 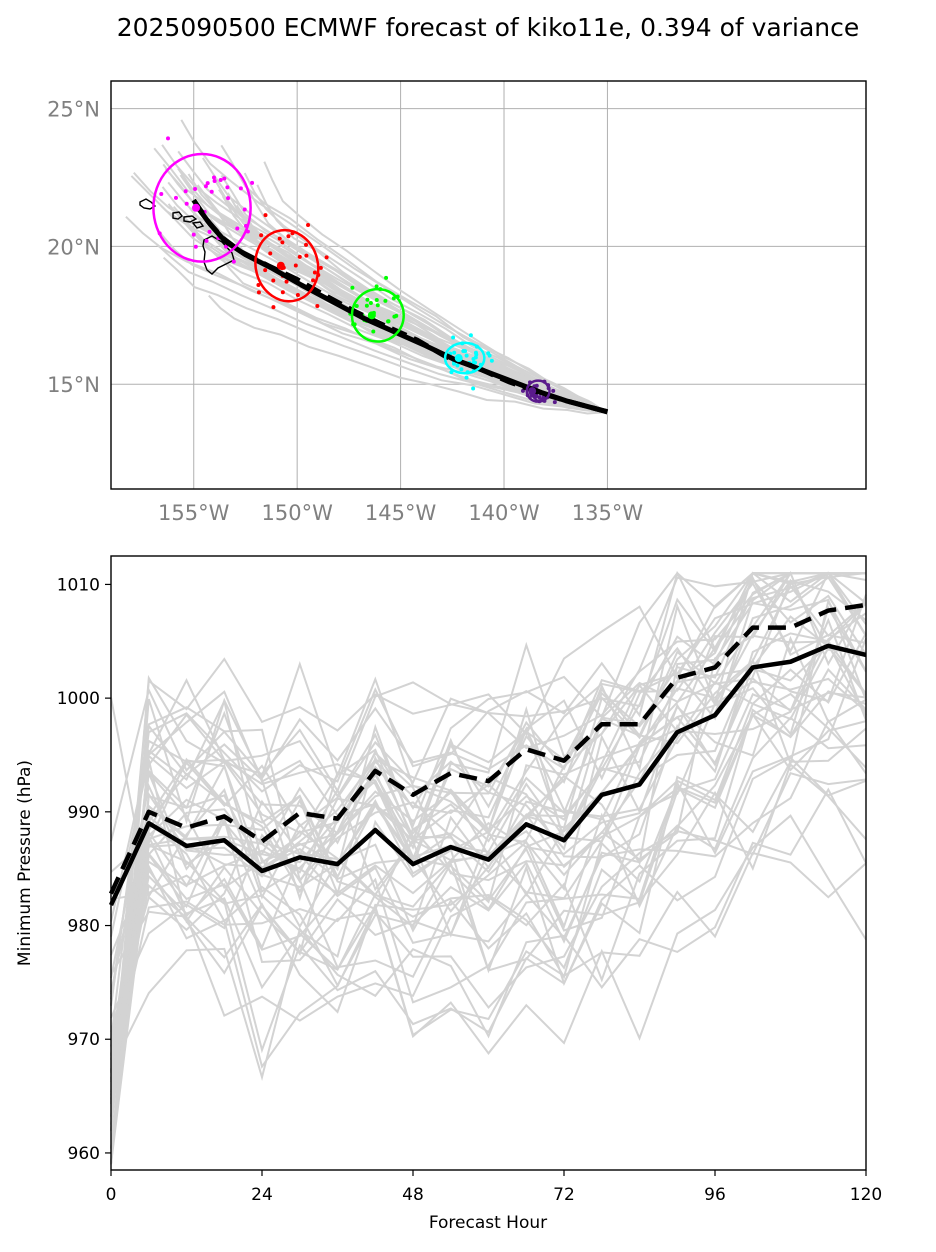 What do you see at coordinates (73, 247) in the screenshot?
I see `map-y-tick-label: 20°N` at bounding box center [73, 247].